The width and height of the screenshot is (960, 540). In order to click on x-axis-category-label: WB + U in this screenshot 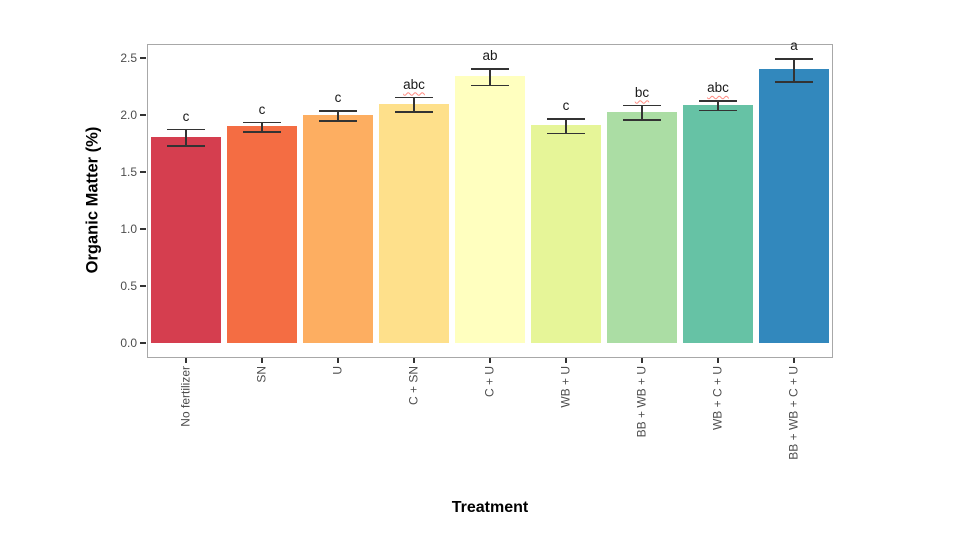, I will do `click(565, 387)`.